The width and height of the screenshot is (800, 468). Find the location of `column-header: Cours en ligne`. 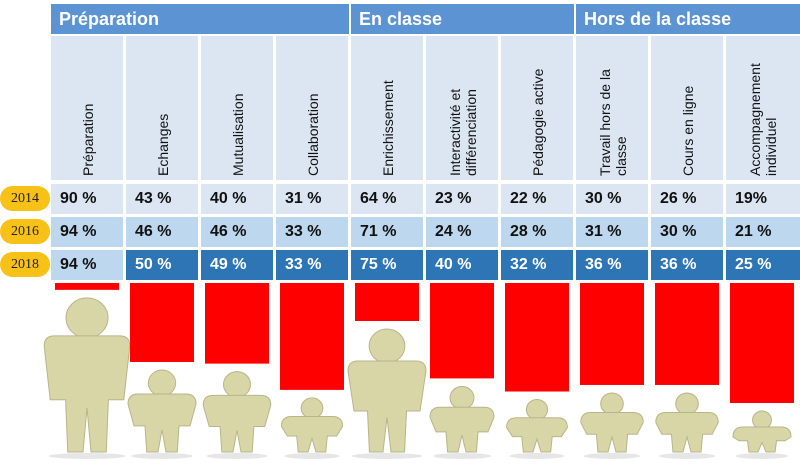

column-header: Cours en ligne is located at coordinates (688, 108).